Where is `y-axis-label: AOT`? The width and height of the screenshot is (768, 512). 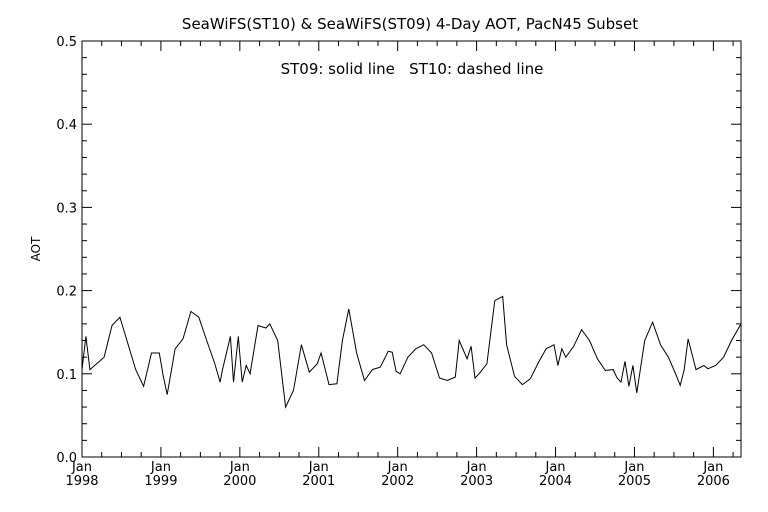 y-axis-label: AOT is located at coordinates (36, 248).